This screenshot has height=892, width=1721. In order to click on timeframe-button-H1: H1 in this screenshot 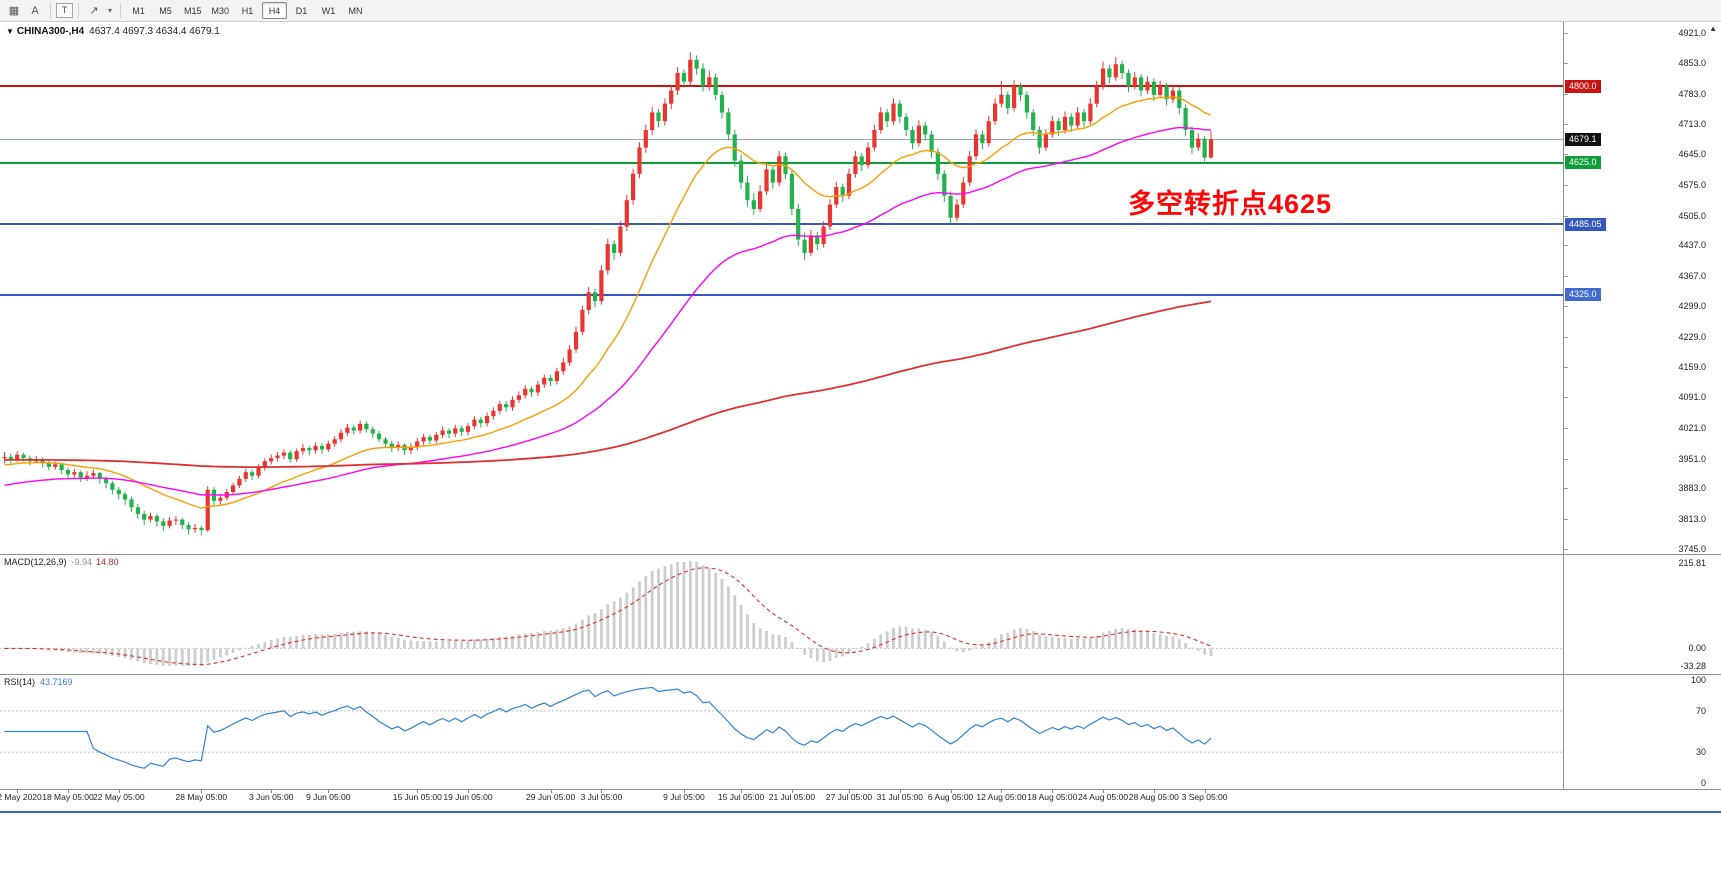, I will do `click(247, 10)`.